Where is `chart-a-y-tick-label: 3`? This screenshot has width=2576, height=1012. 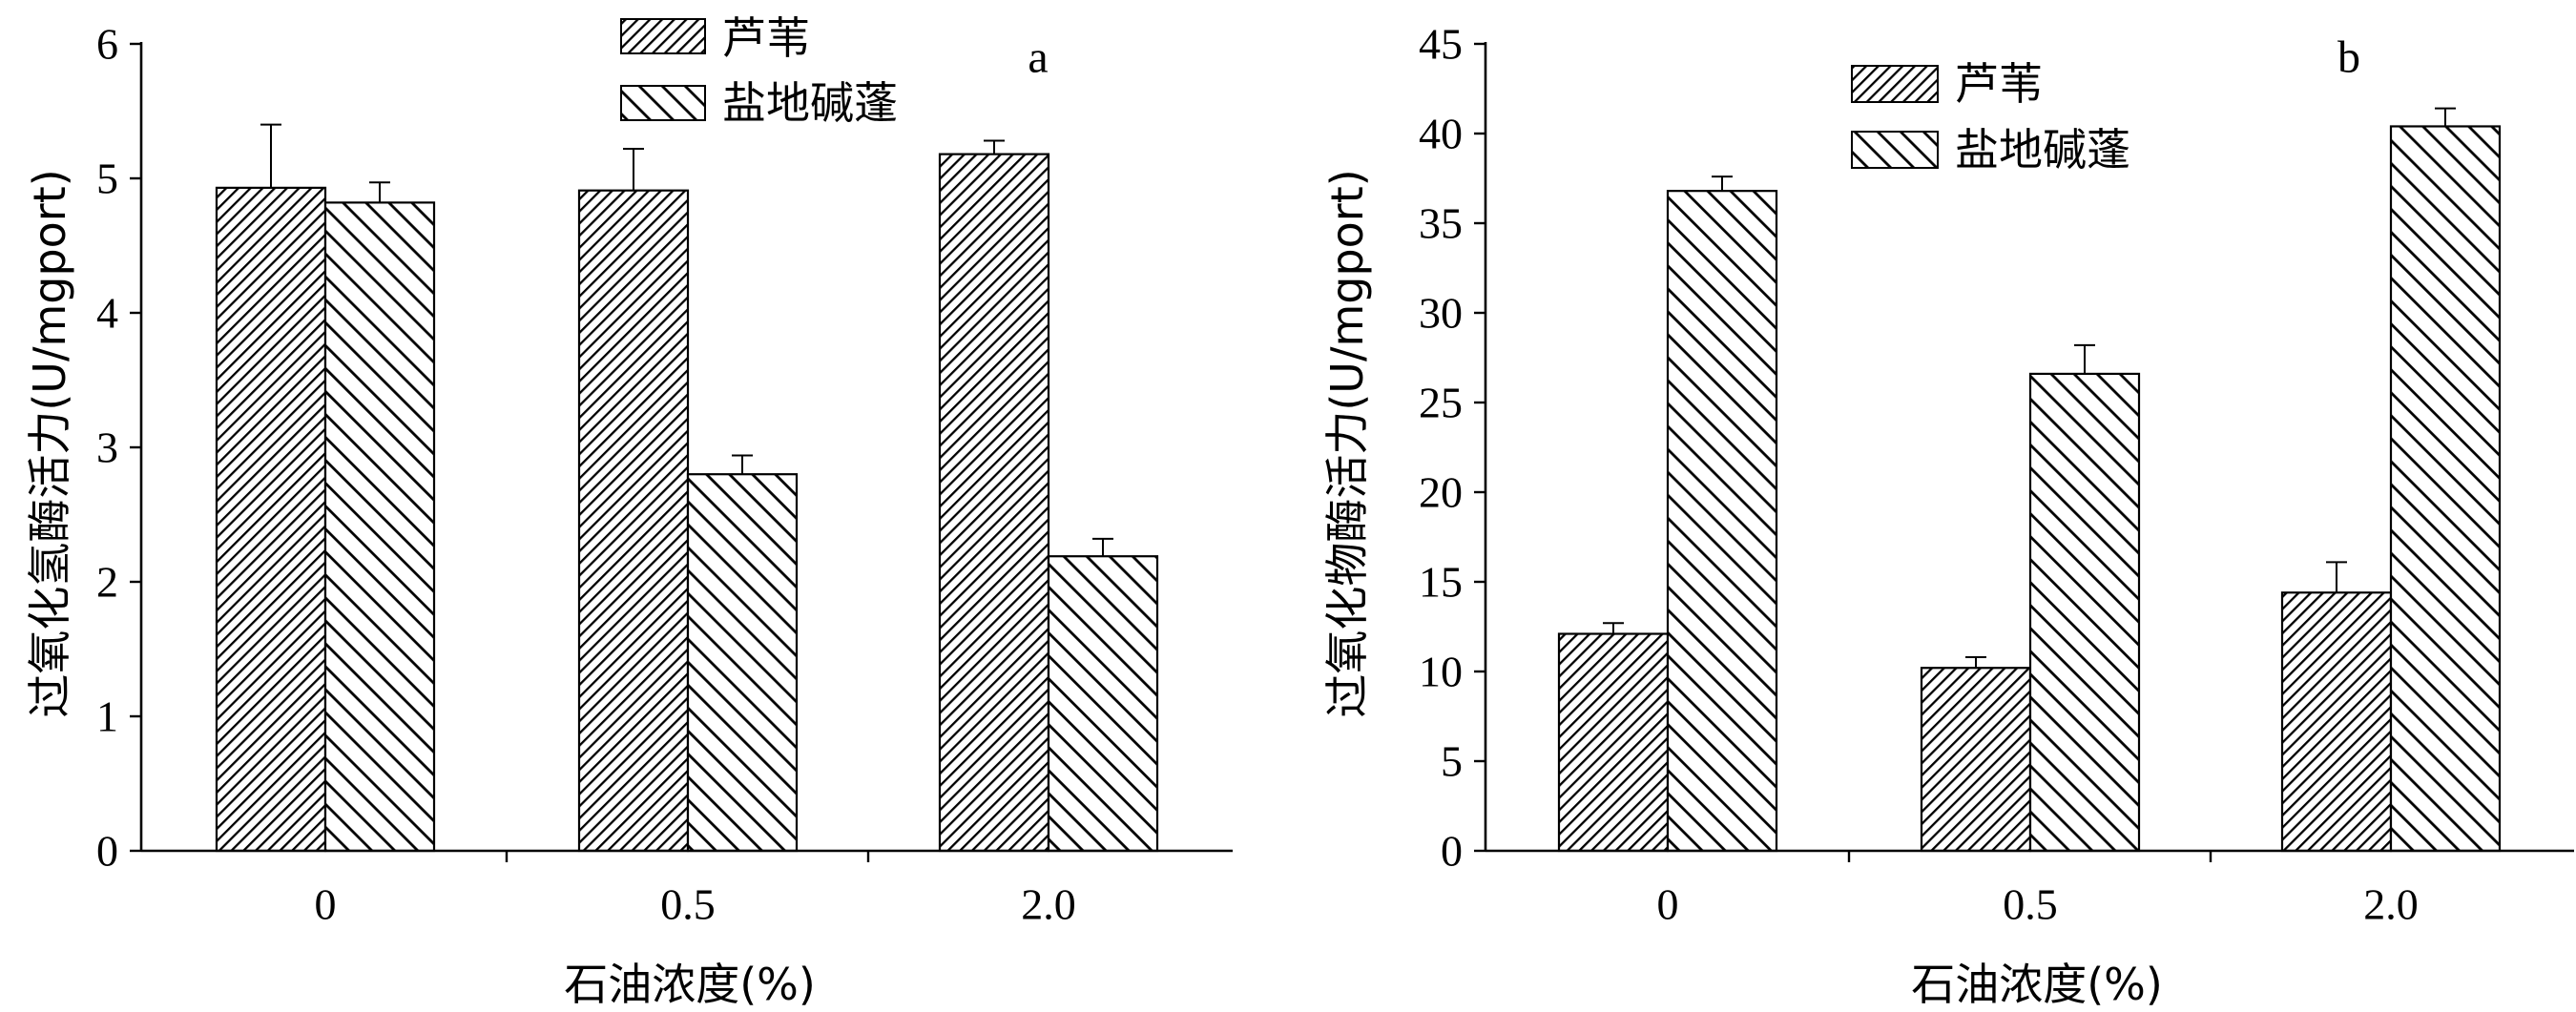 chart-a-y-tick-label: 3 is located at coordinates (107, 448).